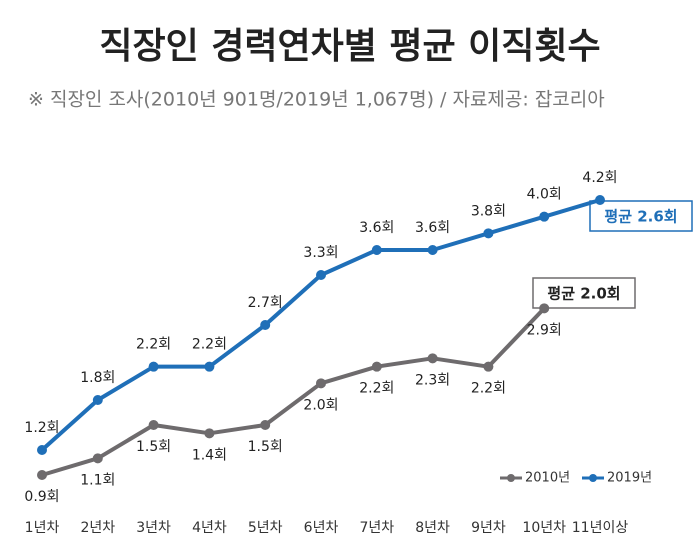  Describe the element at coordinates (41, 428) in the screenshot. I see `value-label: 1.2회` at that location.